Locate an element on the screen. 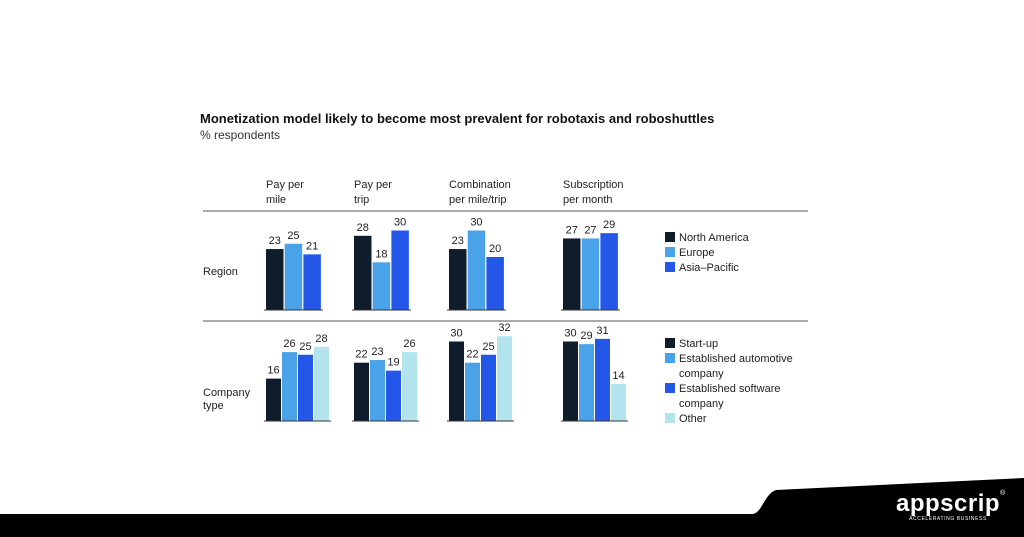 The width and height of the screenshot is (1024, 537). data-label: 18 is located at coordinates (381, 254).